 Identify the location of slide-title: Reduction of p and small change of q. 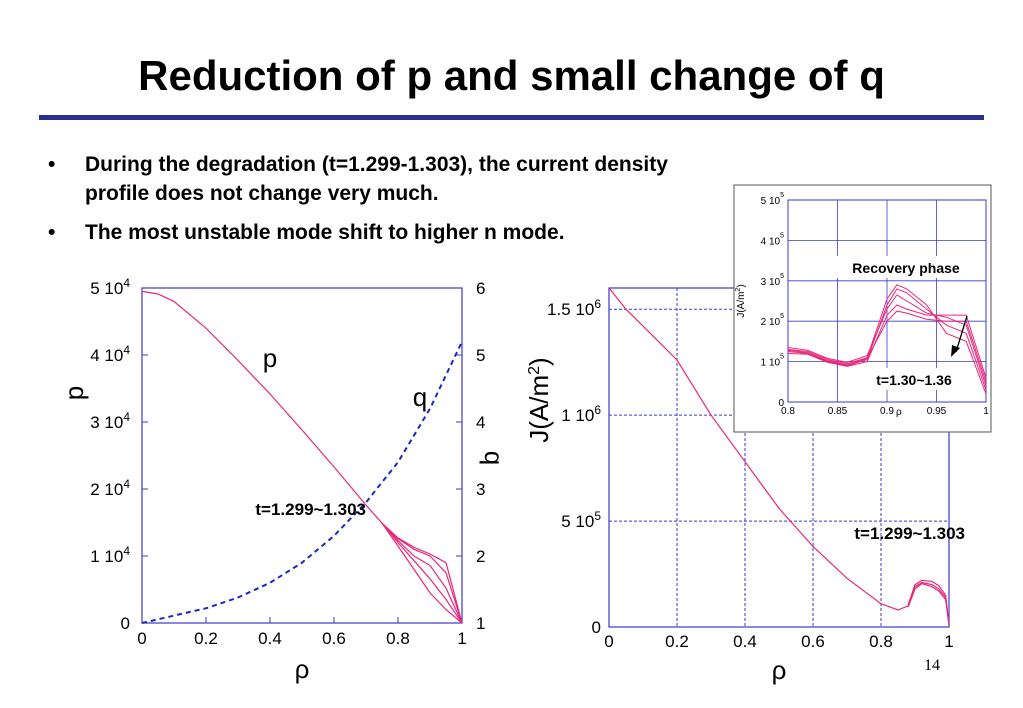
(511, 75).